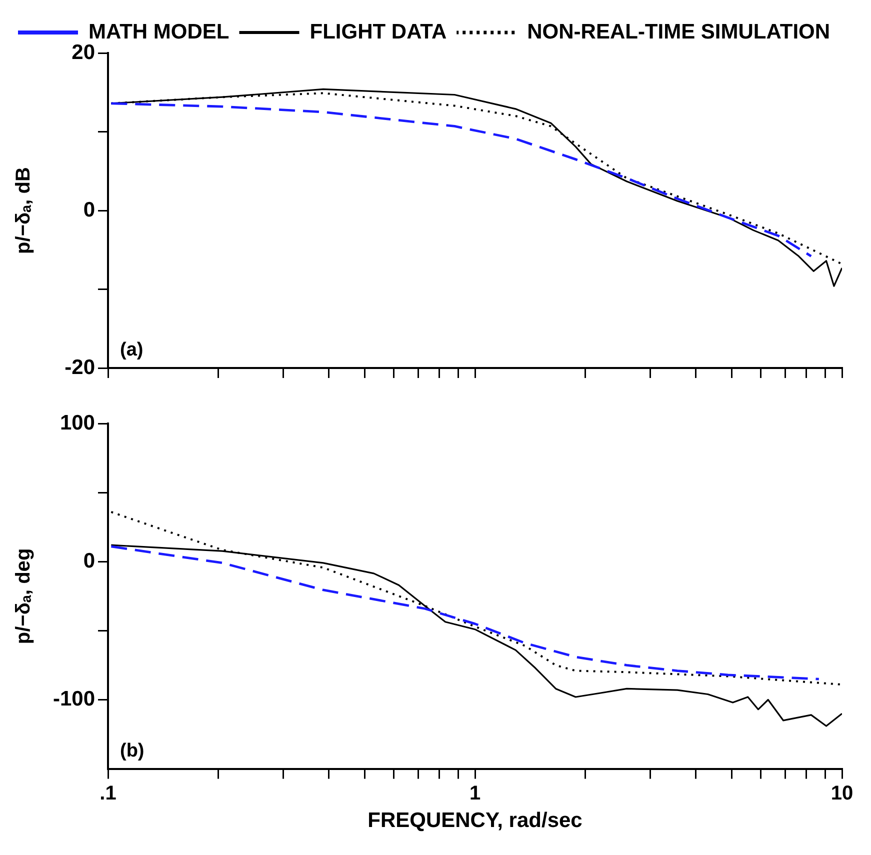 This screenshot has width=871, height=855. What do you see at coordinates (475, 820) in the screenshot?
I see `x-axis-title: FREQUENCY, rad/sec` at bounding box center [475, 820].